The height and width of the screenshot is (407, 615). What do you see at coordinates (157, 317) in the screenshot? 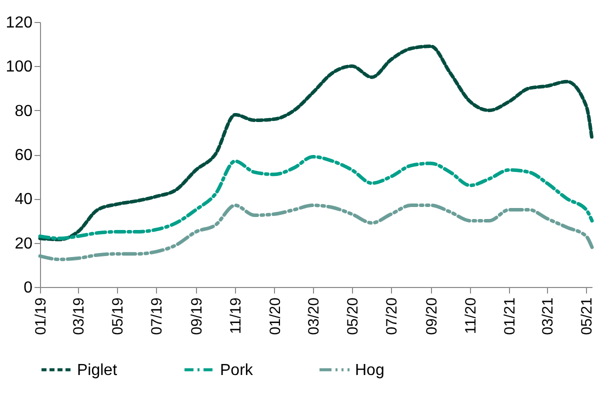
I see `x-tick-label: 07/19` at bounding box center [157, 317].